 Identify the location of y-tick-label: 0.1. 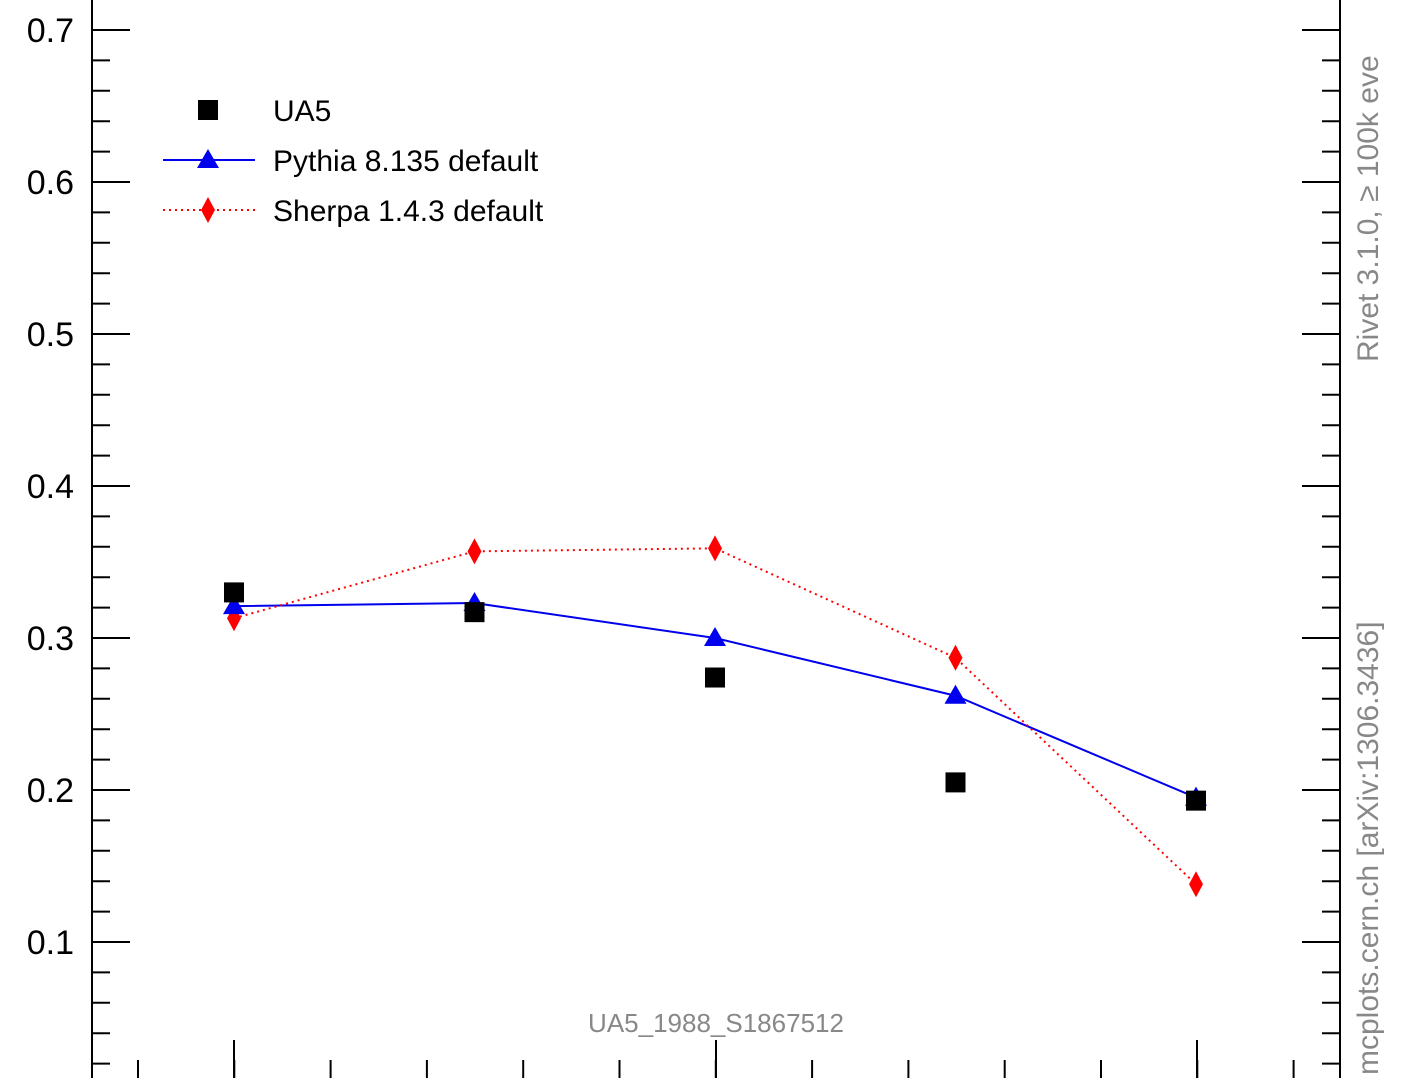
(50, 943).